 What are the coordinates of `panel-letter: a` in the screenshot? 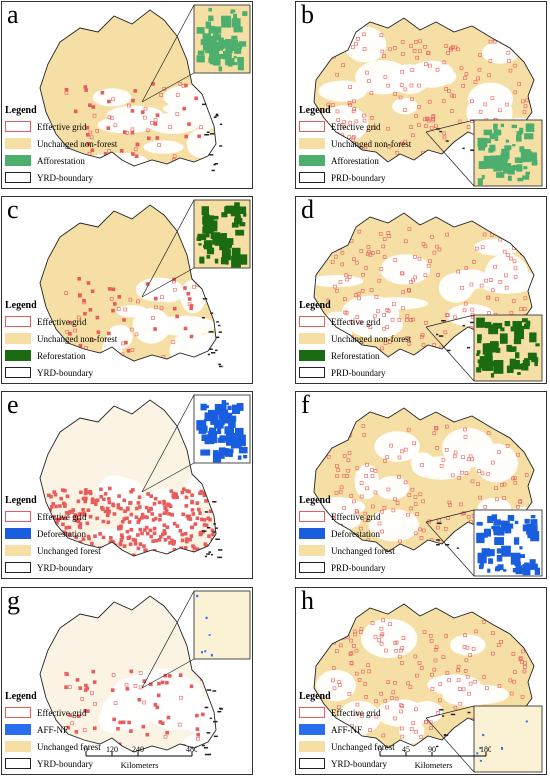 It's located at (13, 15).